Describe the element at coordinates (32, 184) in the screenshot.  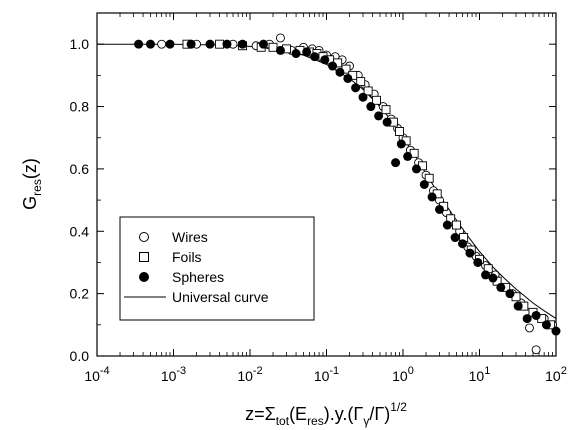
I see `y-axis-label: Gres(z)` at that location.